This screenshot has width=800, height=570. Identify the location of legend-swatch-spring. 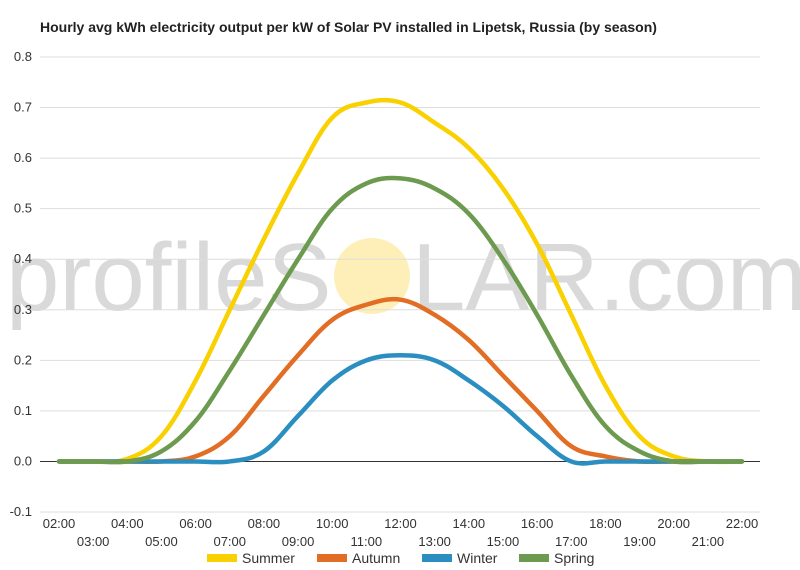
(534, 558).